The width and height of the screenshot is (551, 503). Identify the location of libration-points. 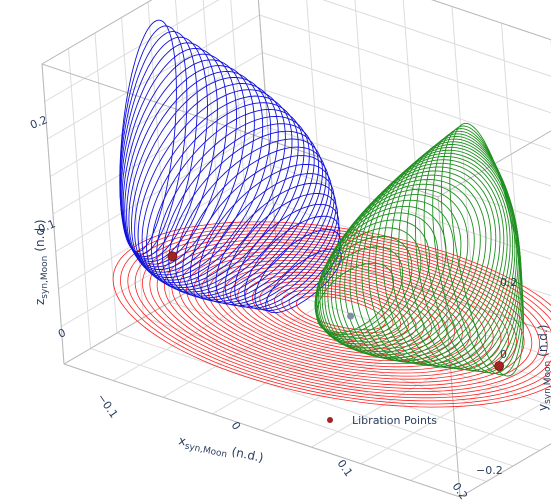
(336, 311).